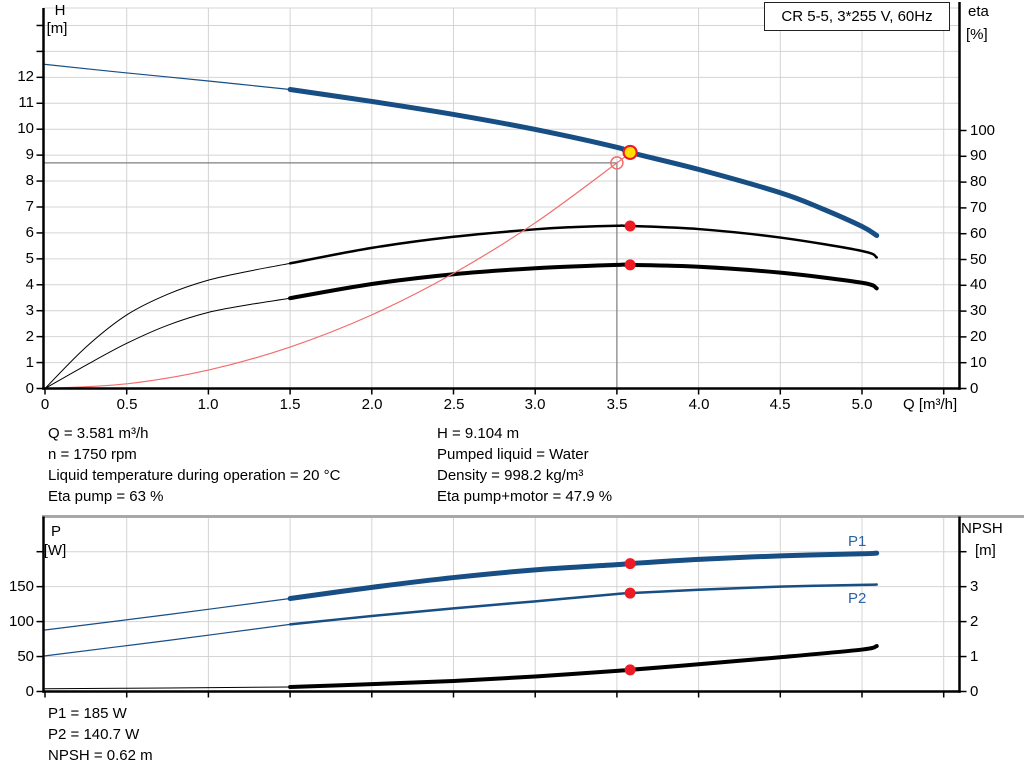  What do you see at coordinates (29, 362) in the screenshot?
I see `left-tick-label: 1` at bounding box center [29, 362].